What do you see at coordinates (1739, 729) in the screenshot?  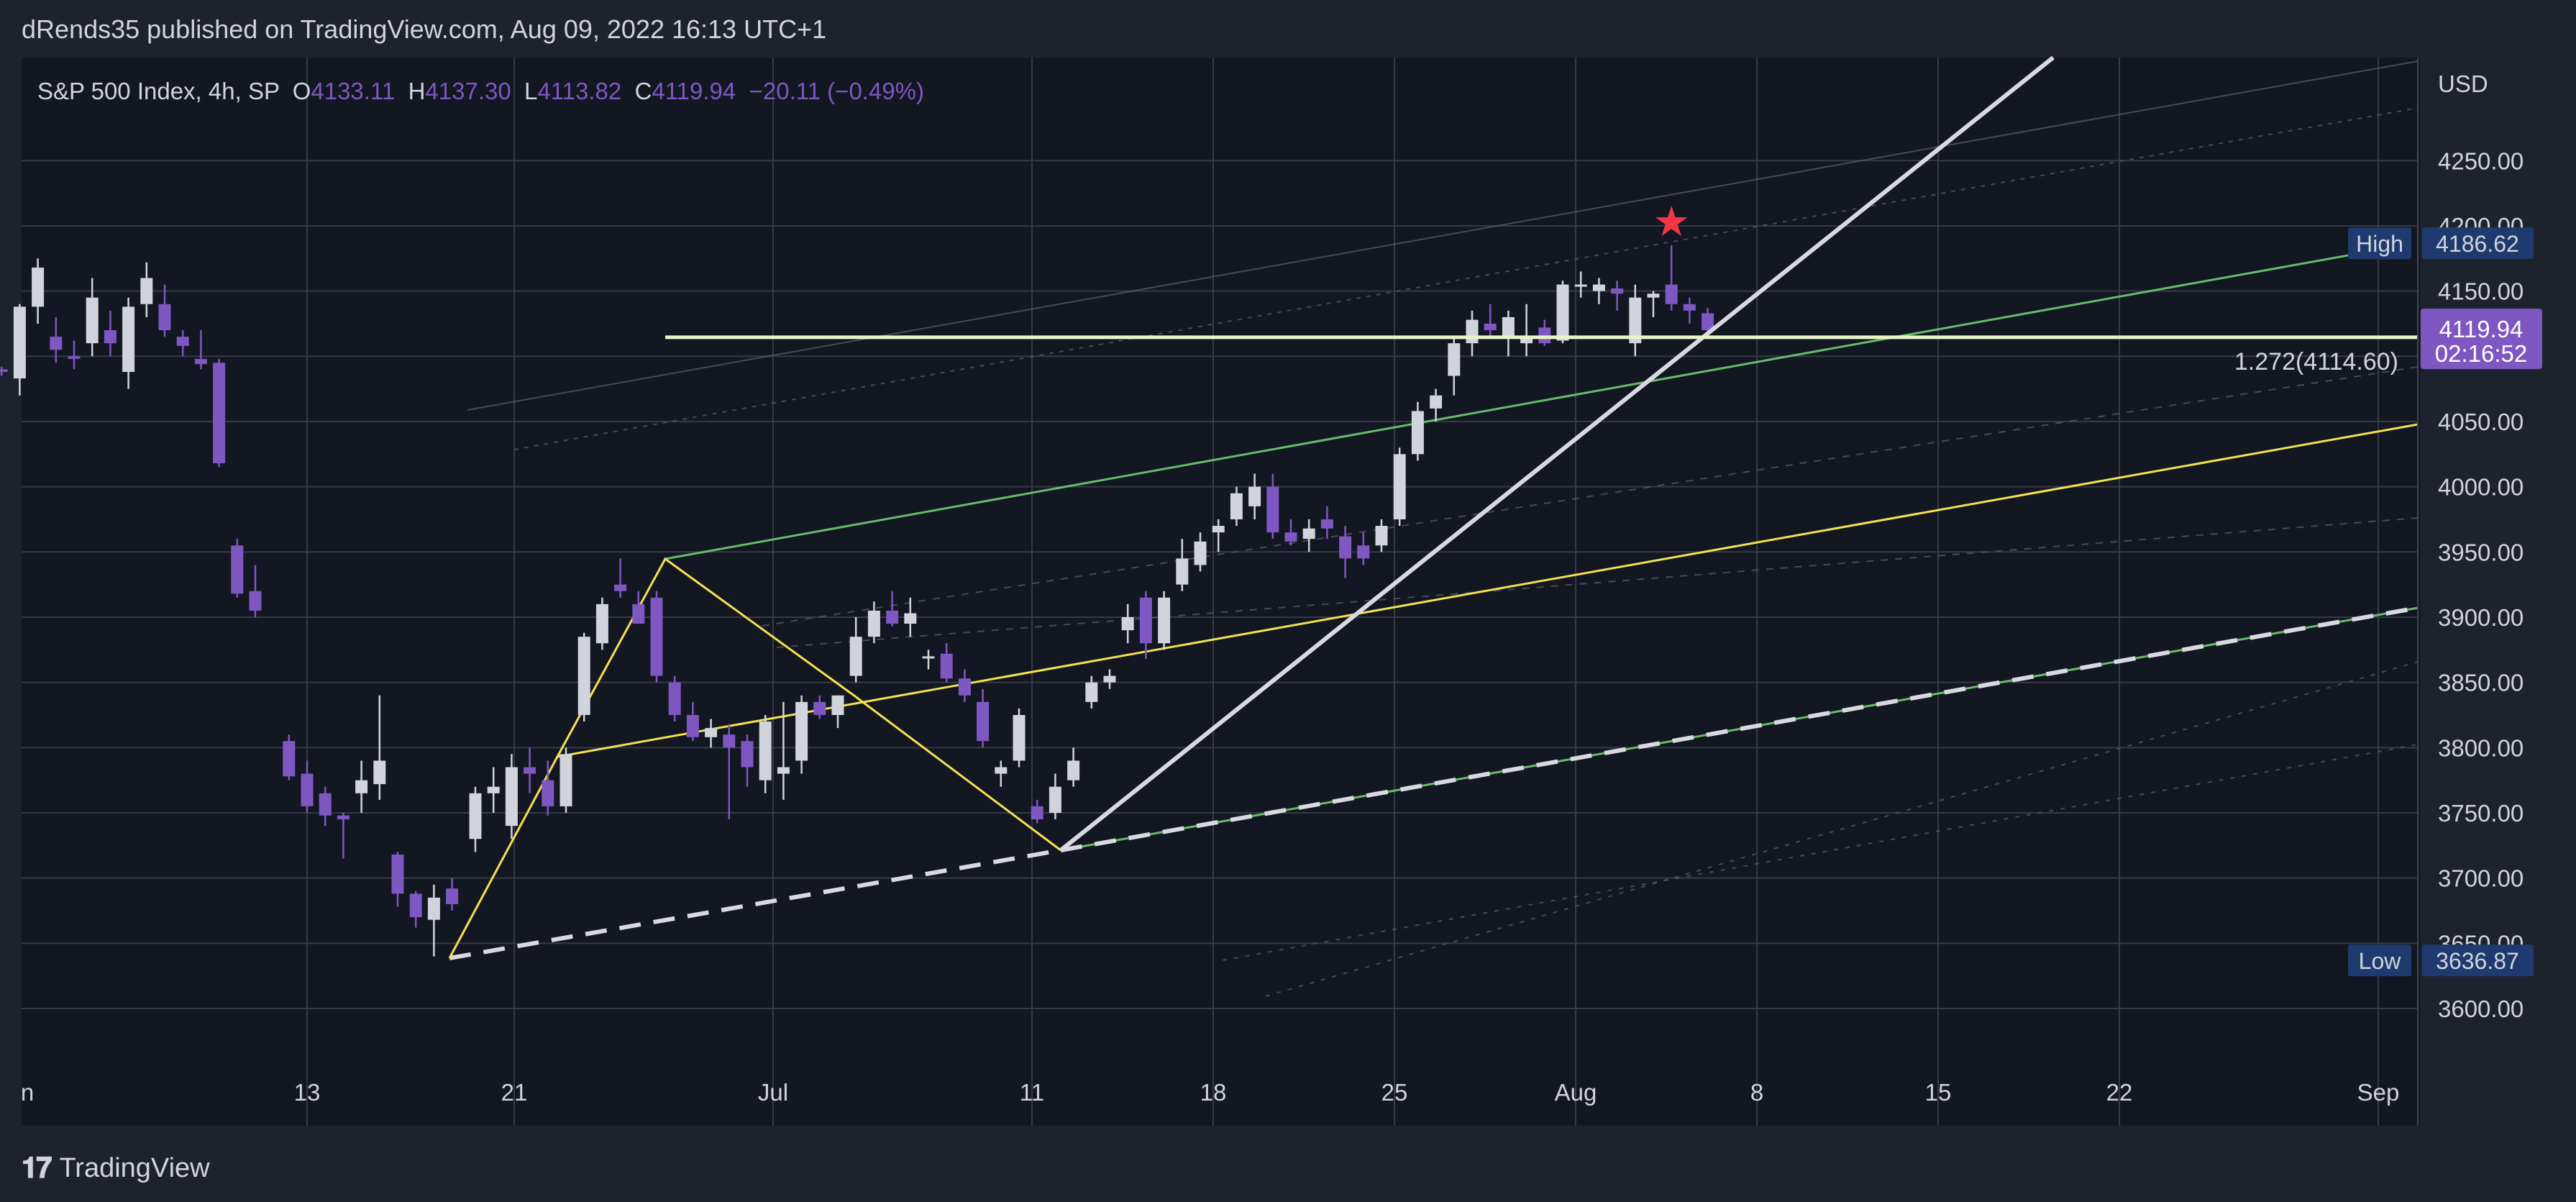 I see `dashed-baseline-right` at bounding box center [1739, 729].